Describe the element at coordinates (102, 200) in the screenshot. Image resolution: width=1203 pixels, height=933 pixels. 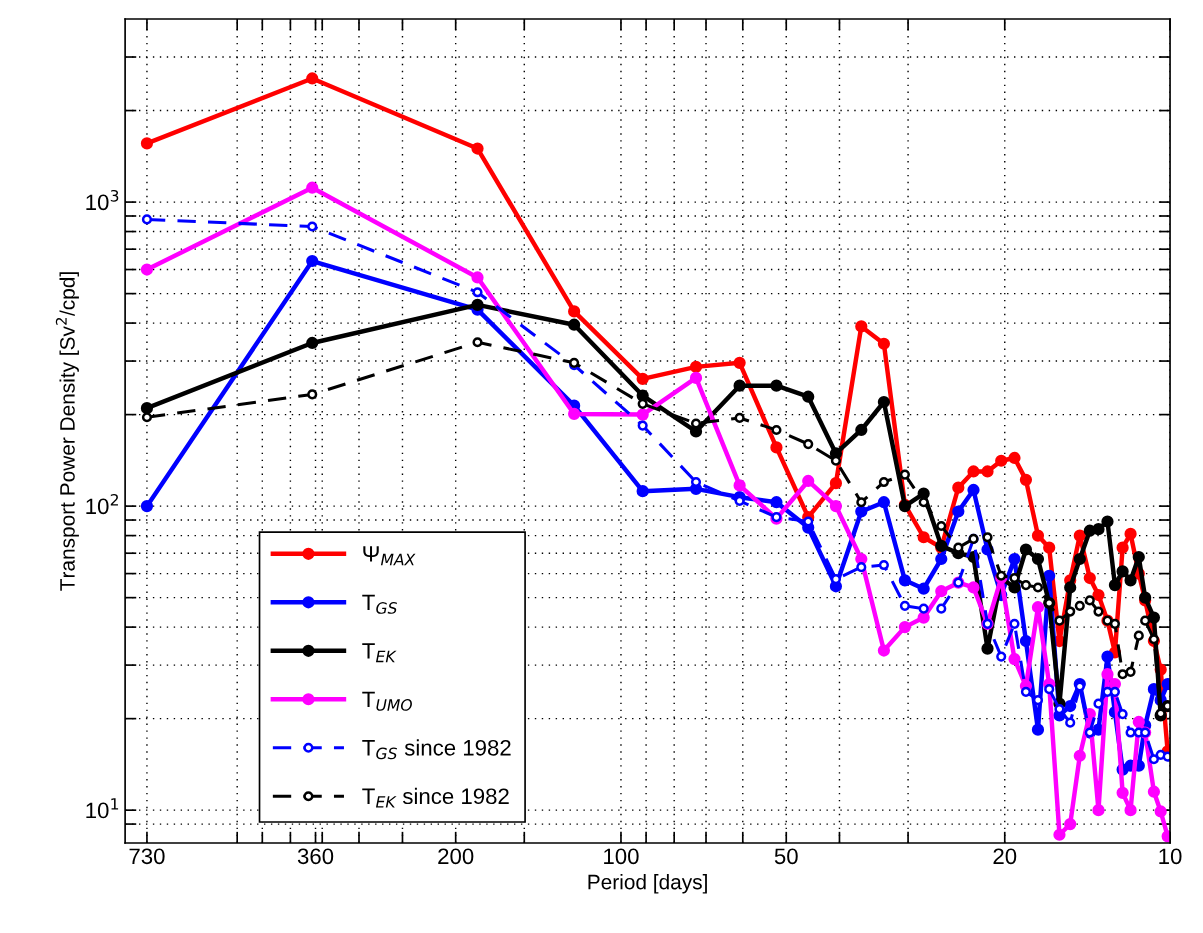
I see `y-tick-label: 10$^{3}$` at that location.